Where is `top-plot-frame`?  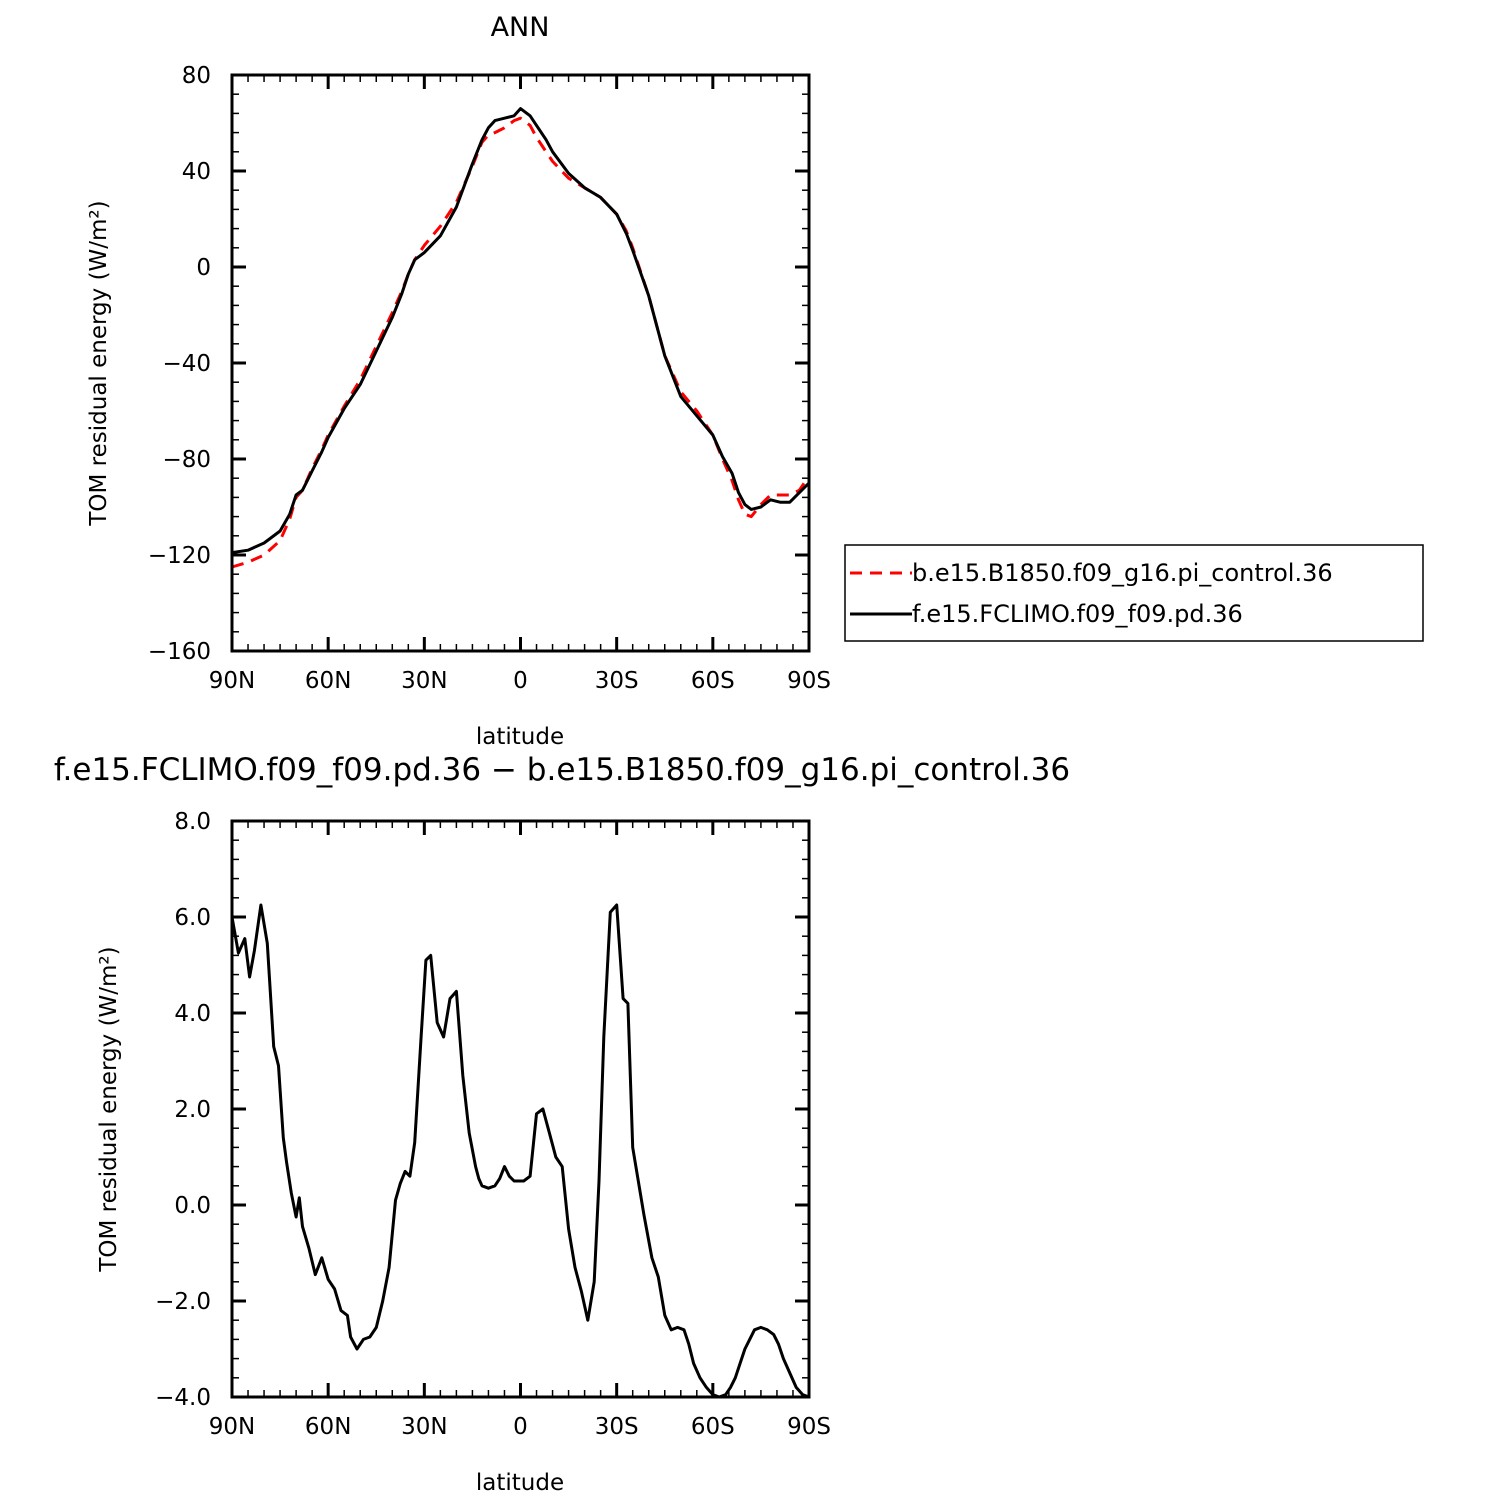 top-plot-frame is located at coordinates (520, 363).